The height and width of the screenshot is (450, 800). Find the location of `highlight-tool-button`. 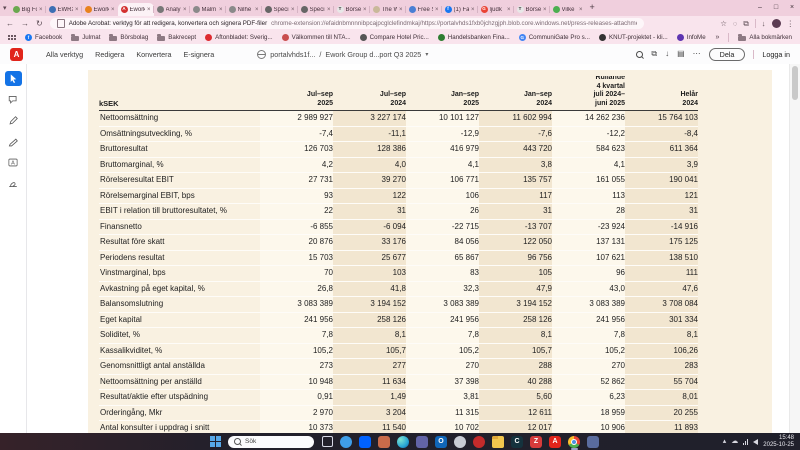

highlight-tool-button is located at coordinates (13, 141).